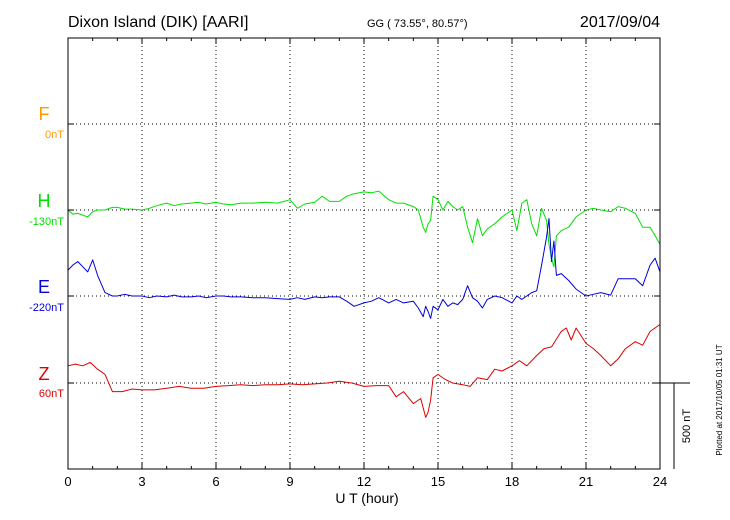 This screenshot has width=730, height=520. Describe the element at coordinates (46, 222) in the screenshot. I see `series-H-baseline: -130nT` at that location.